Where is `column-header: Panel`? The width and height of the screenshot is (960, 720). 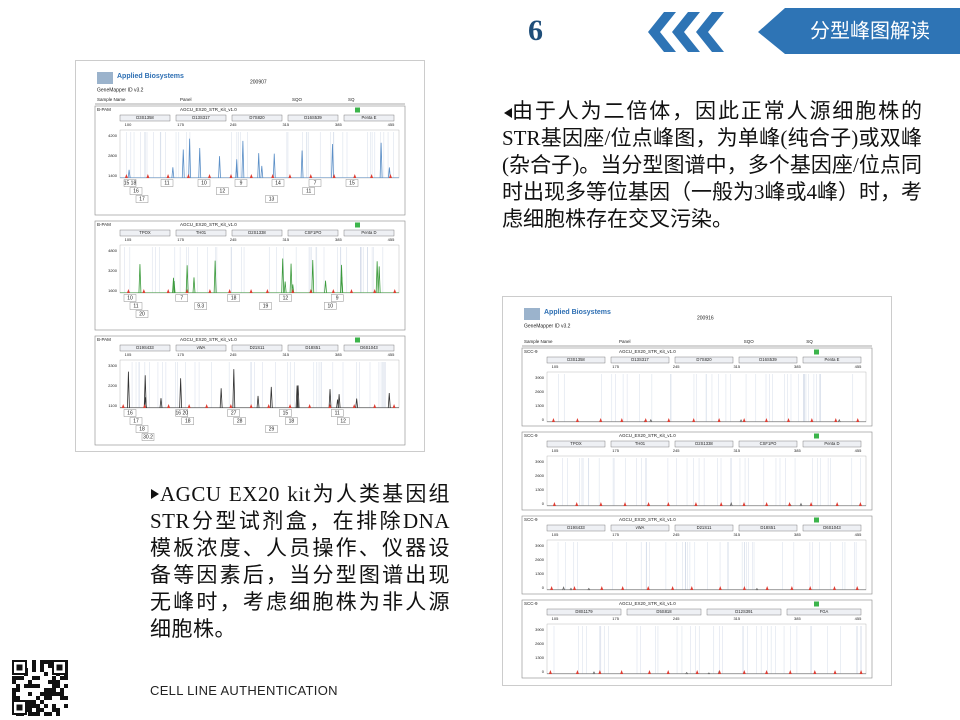 column-header: Panel is located at coordinates (625, 341).